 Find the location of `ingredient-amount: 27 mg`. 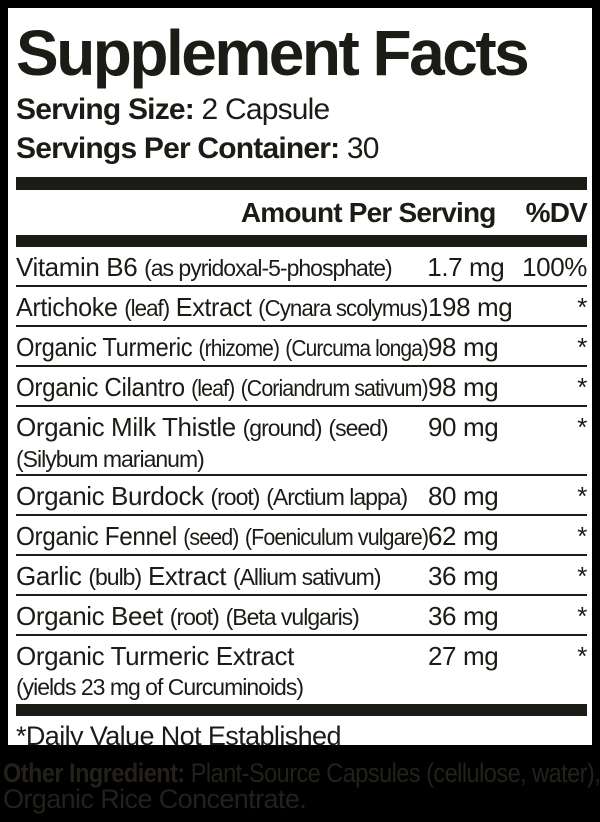

ingredient-amount: 27 mg is located at coordinates (463, 656).